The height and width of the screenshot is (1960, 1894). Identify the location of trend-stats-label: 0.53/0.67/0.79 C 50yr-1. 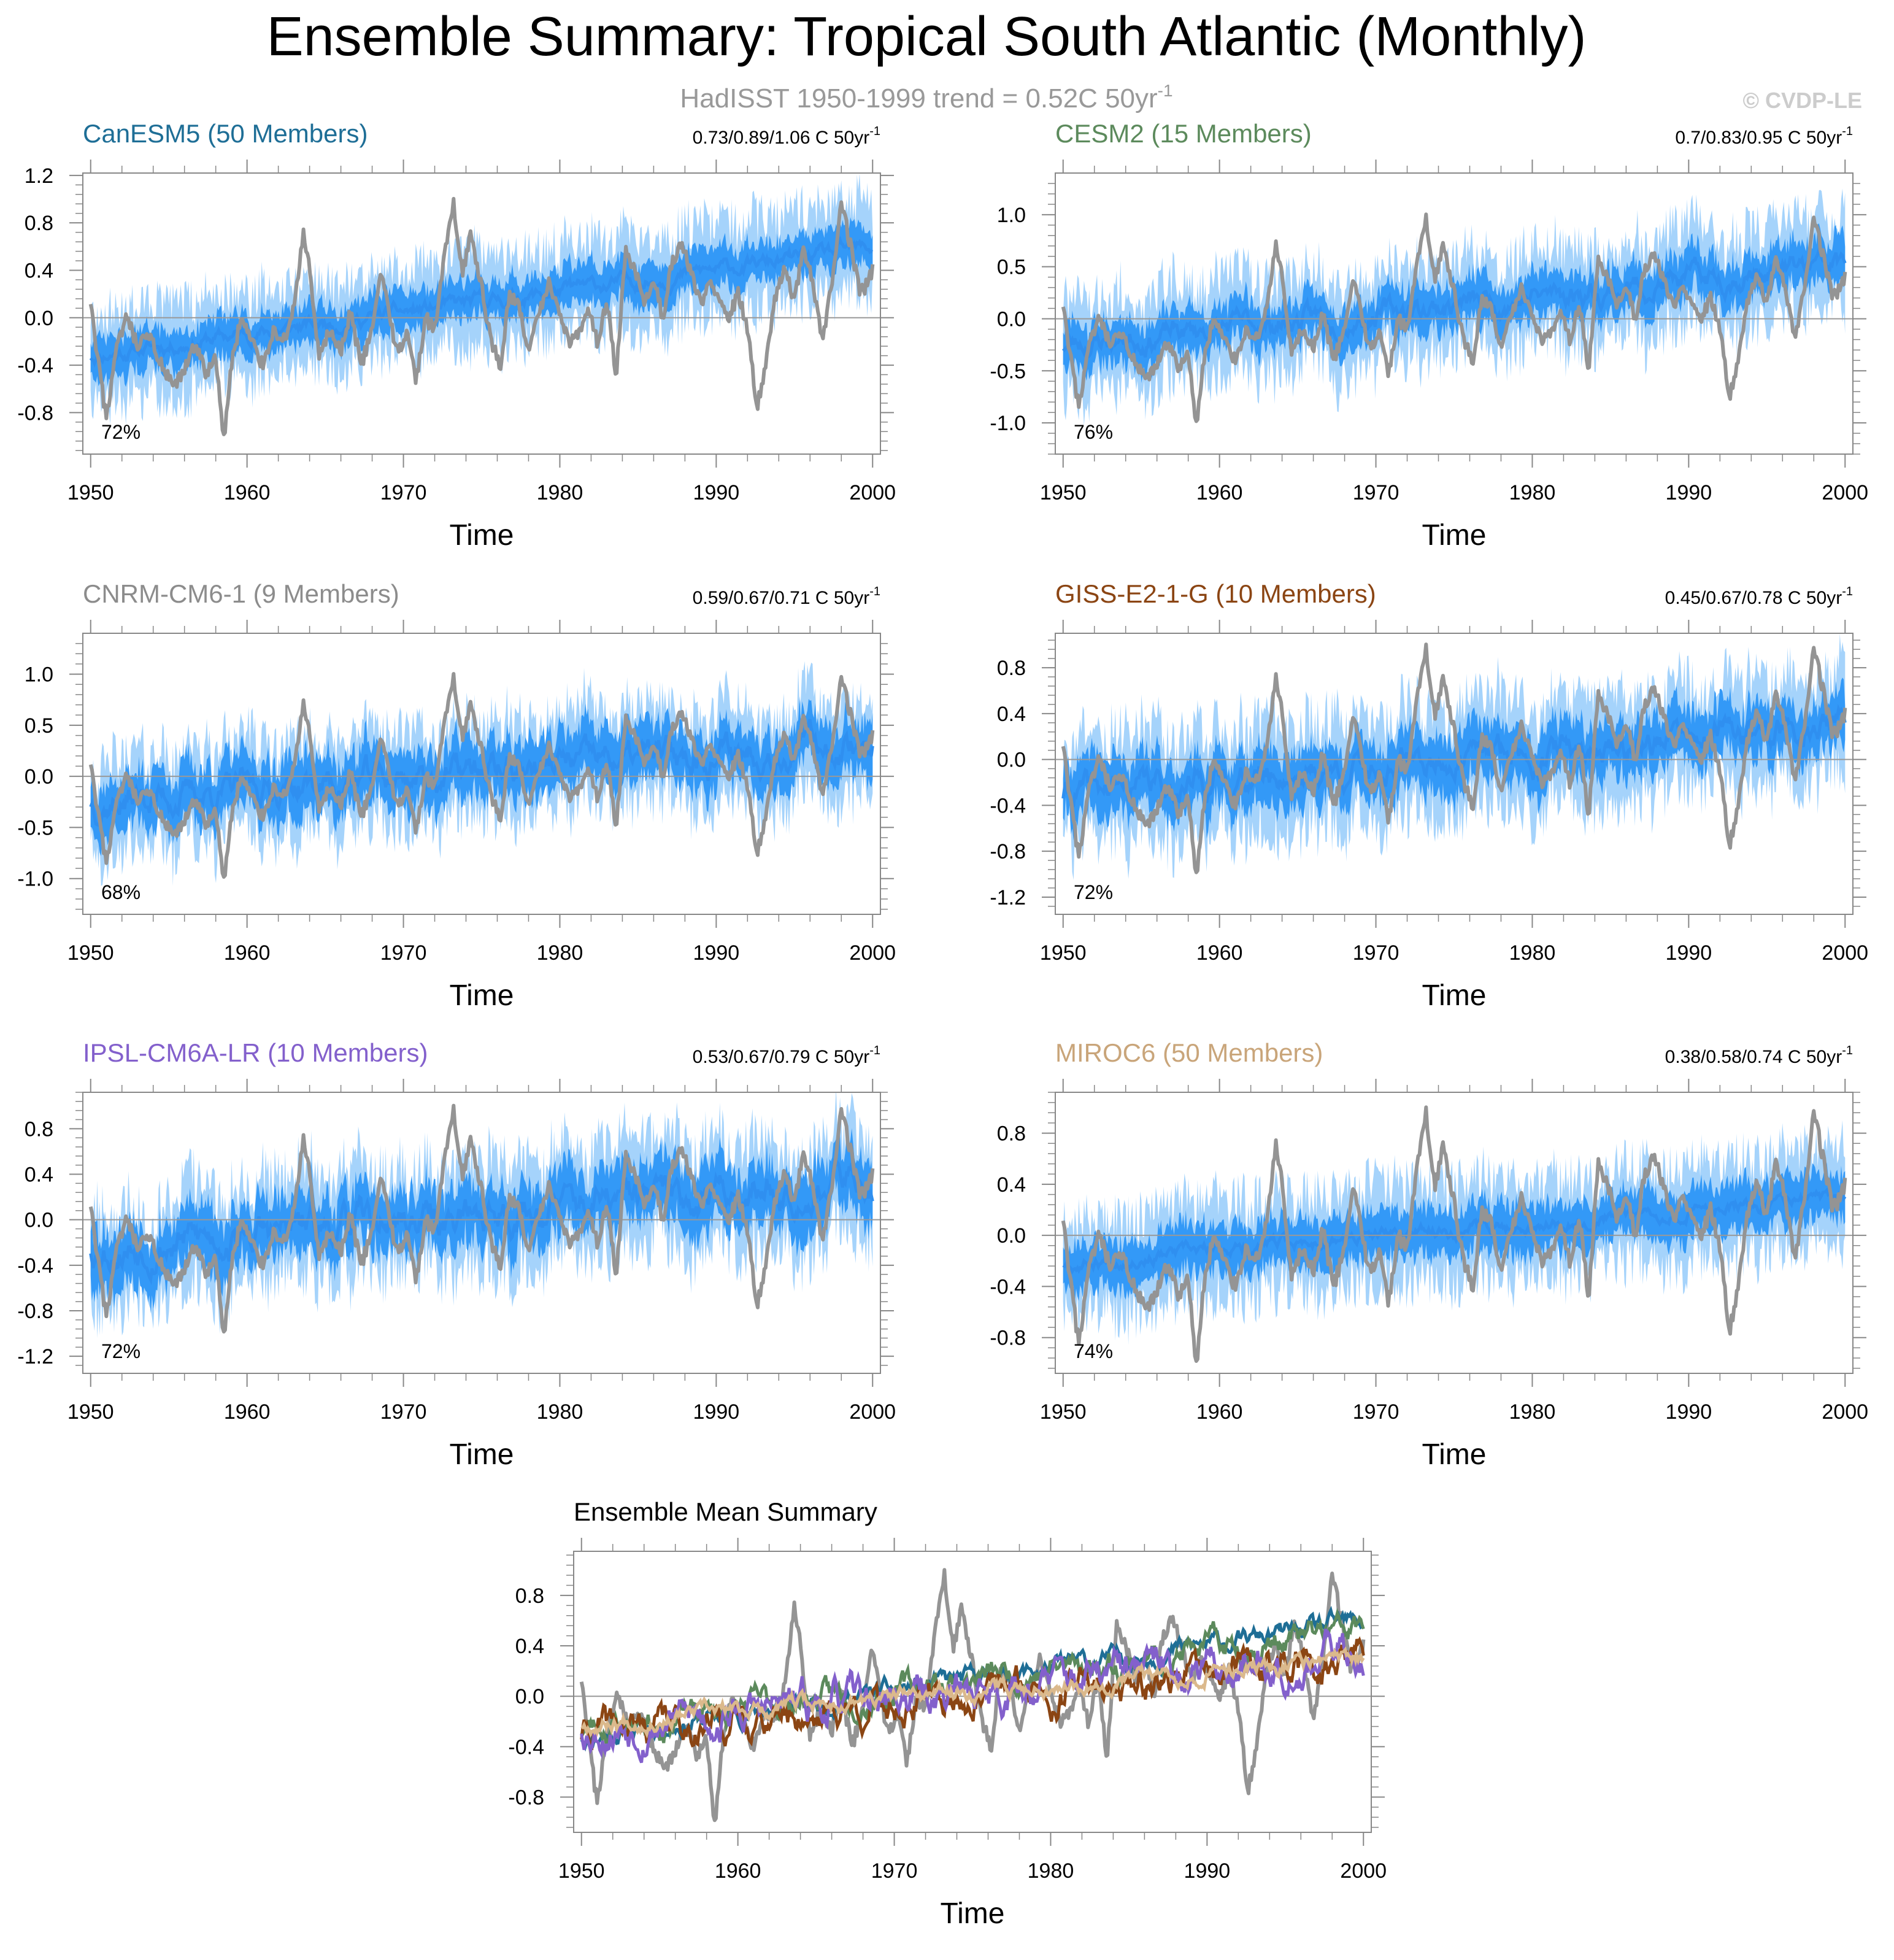
(787, 1055).